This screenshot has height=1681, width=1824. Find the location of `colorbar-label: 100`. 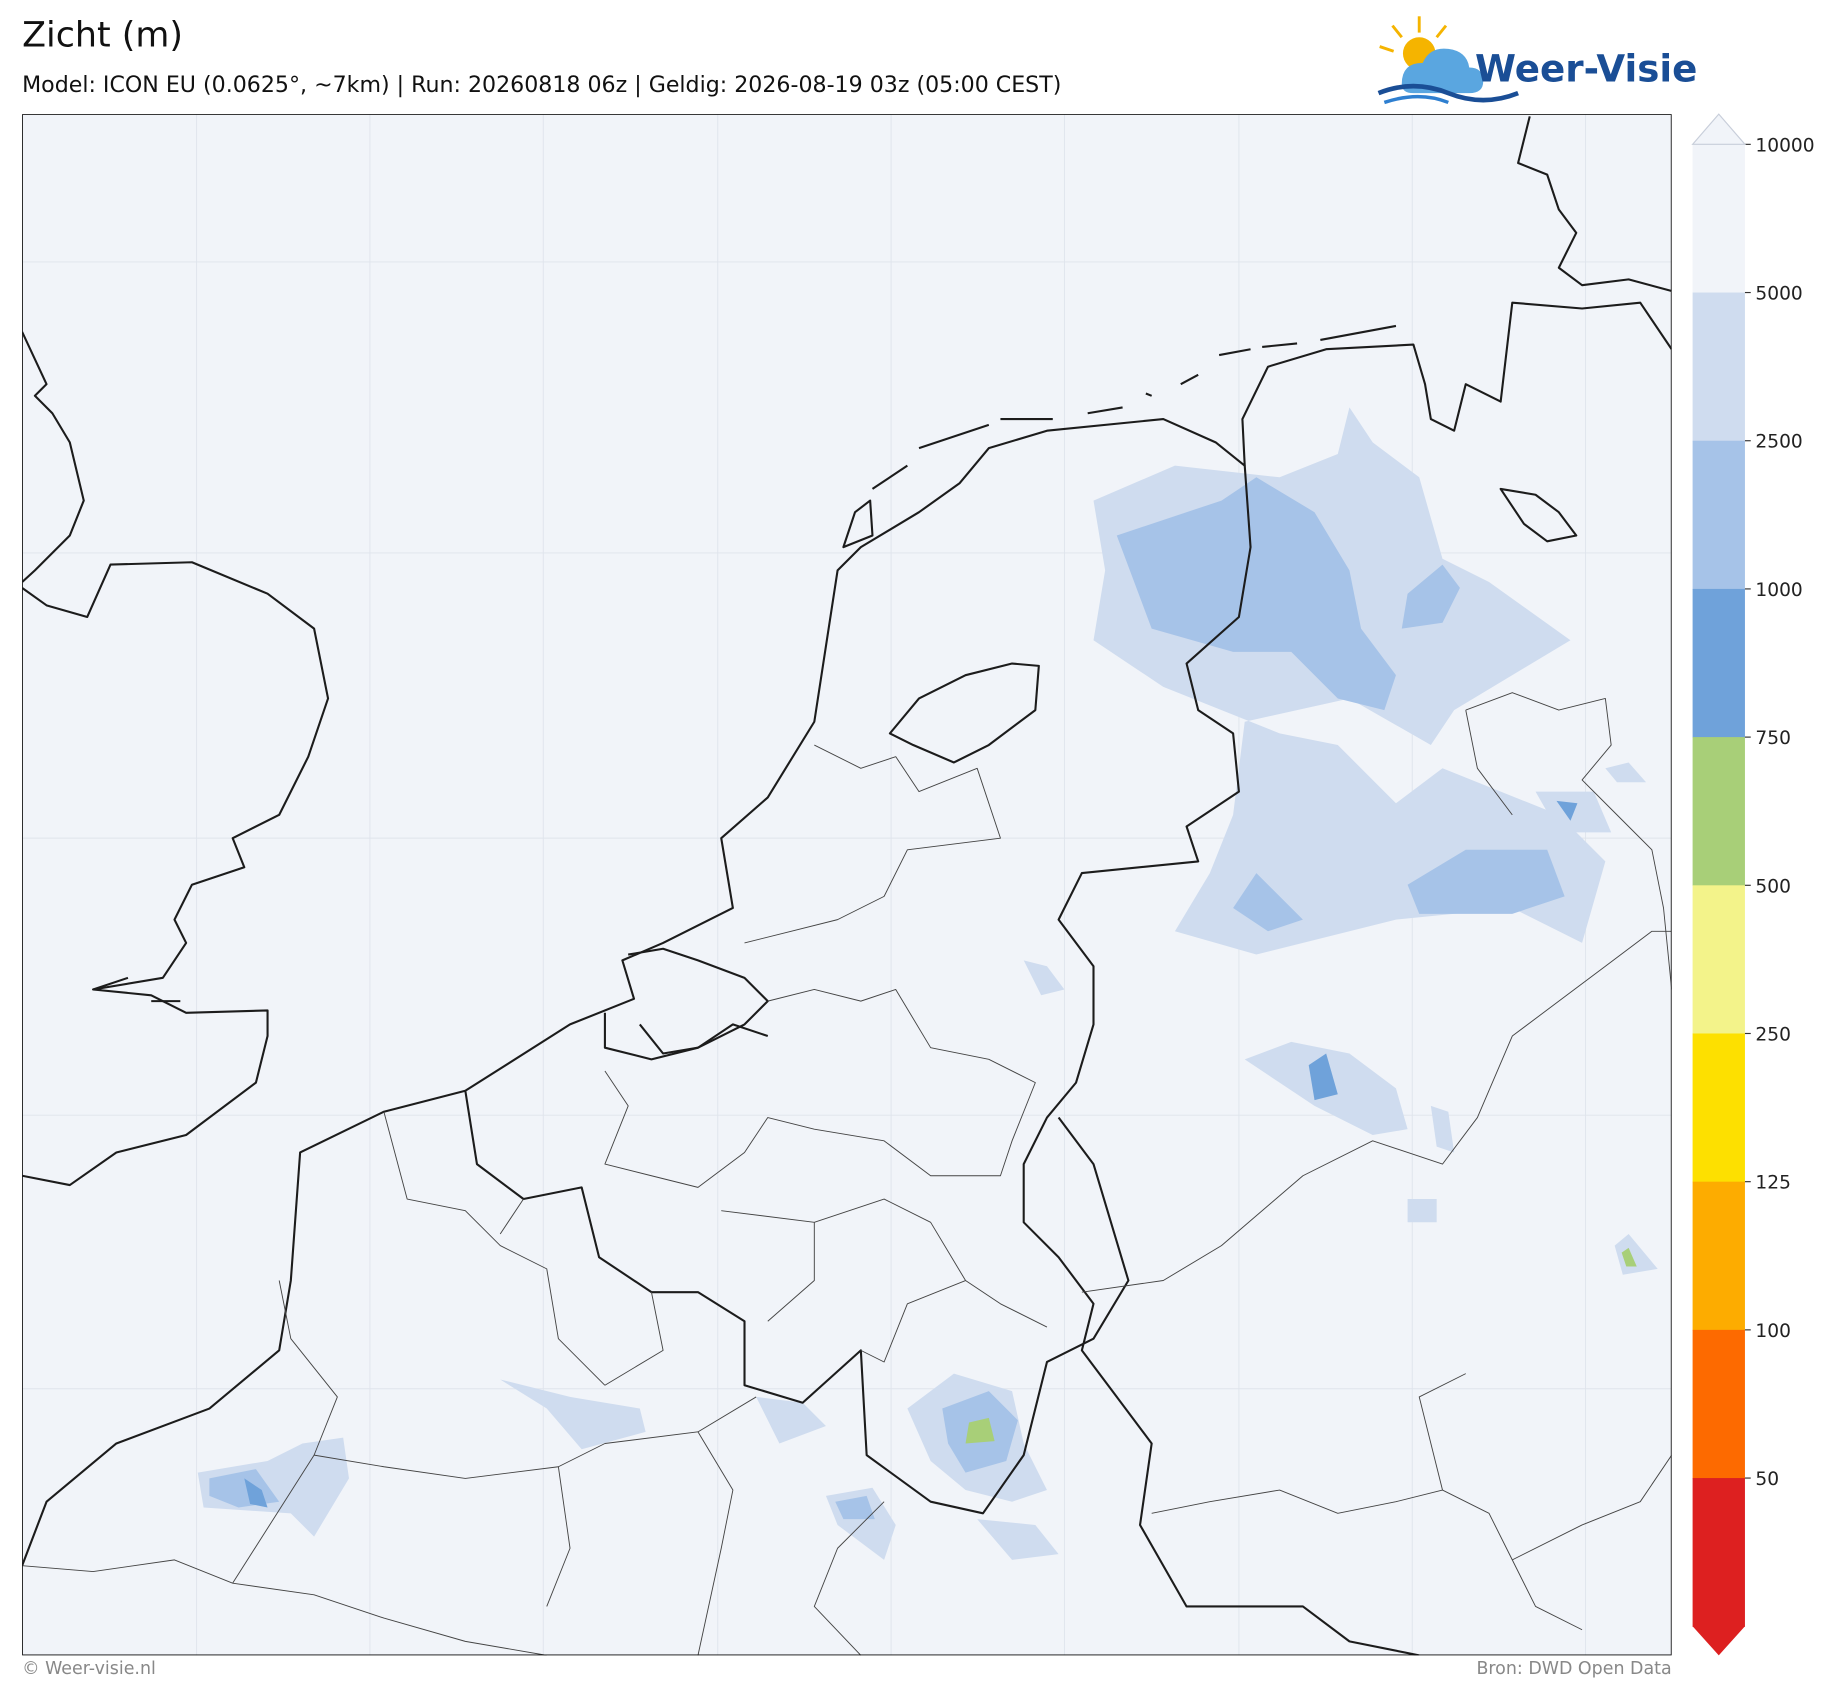

colorbar-label: 100 is located at coordinates (1773, 1331).